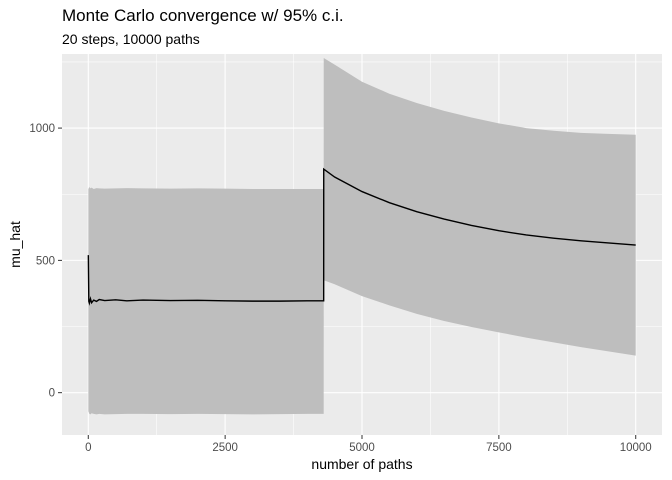 The height and width of the screenshot is (480, 672). What do you see at coordinates (15, 244) in the screenshot?
I see `y-axis-title: mu_hat` at bounding box center [15, 244].